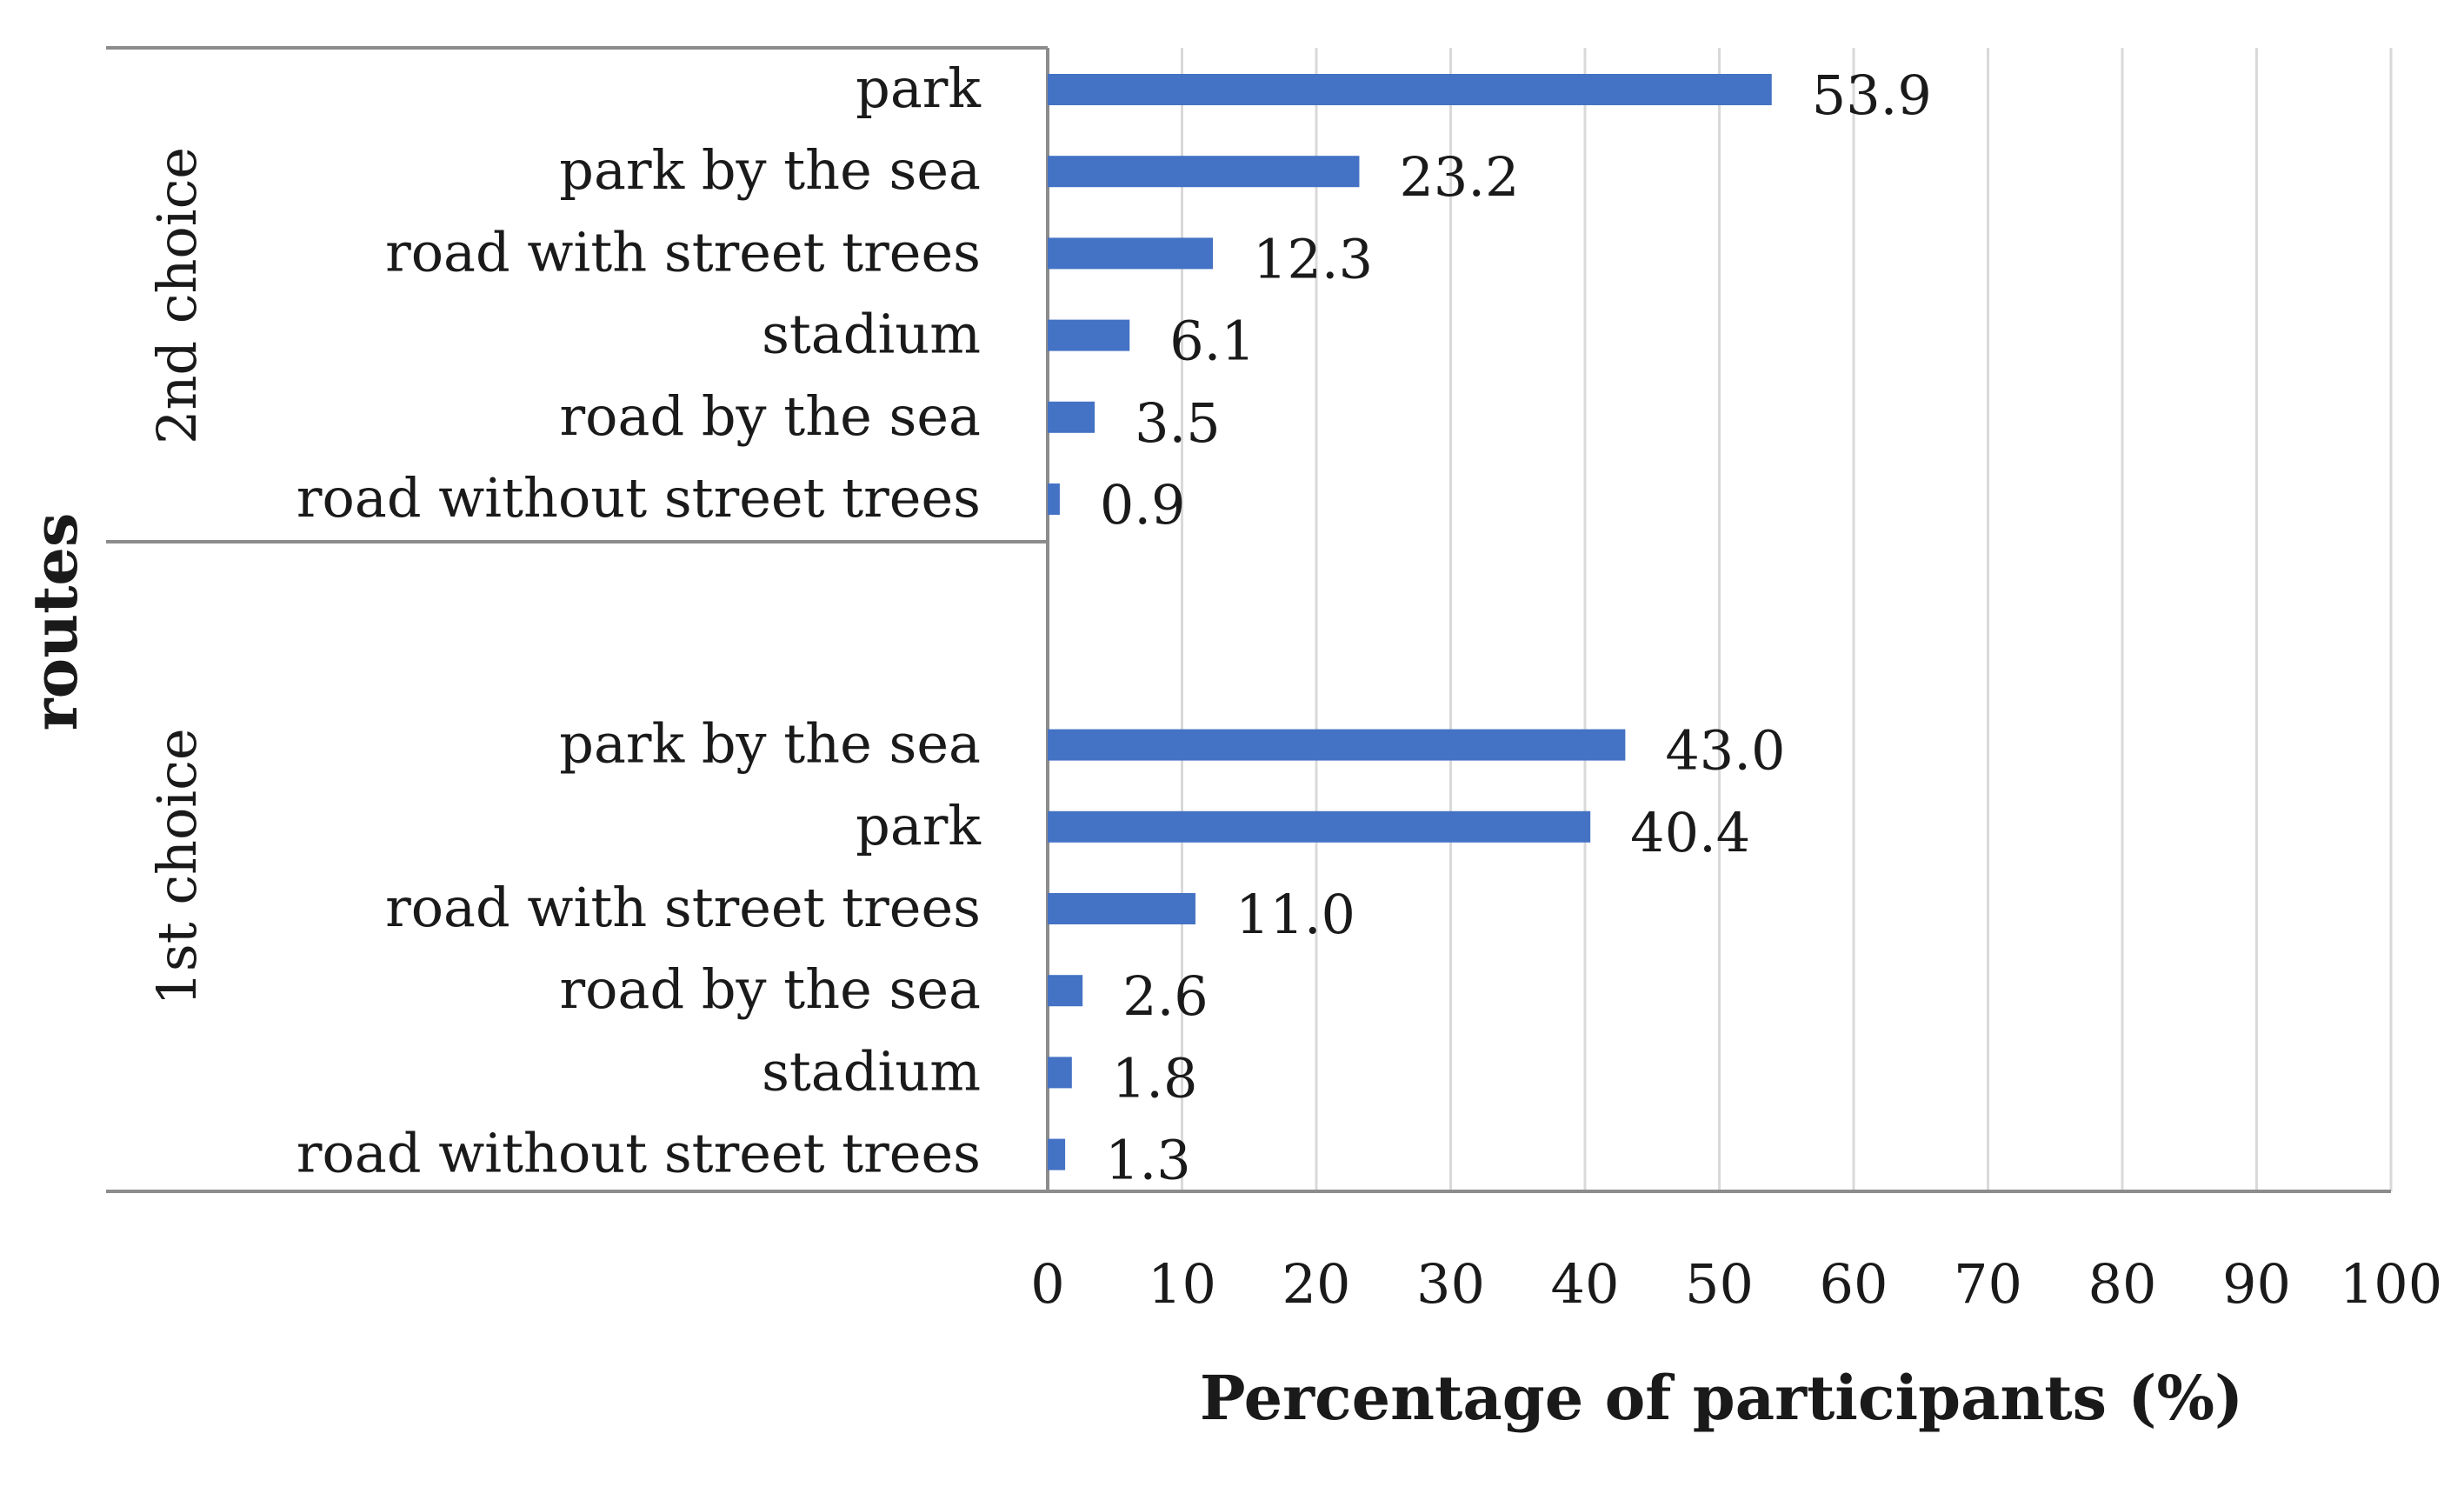 The height and width of the screenshot is (1487, 2464). Describe the element at coordinates (1872, 95) in the screenshot. I see `value-label: 53.9` at that location.